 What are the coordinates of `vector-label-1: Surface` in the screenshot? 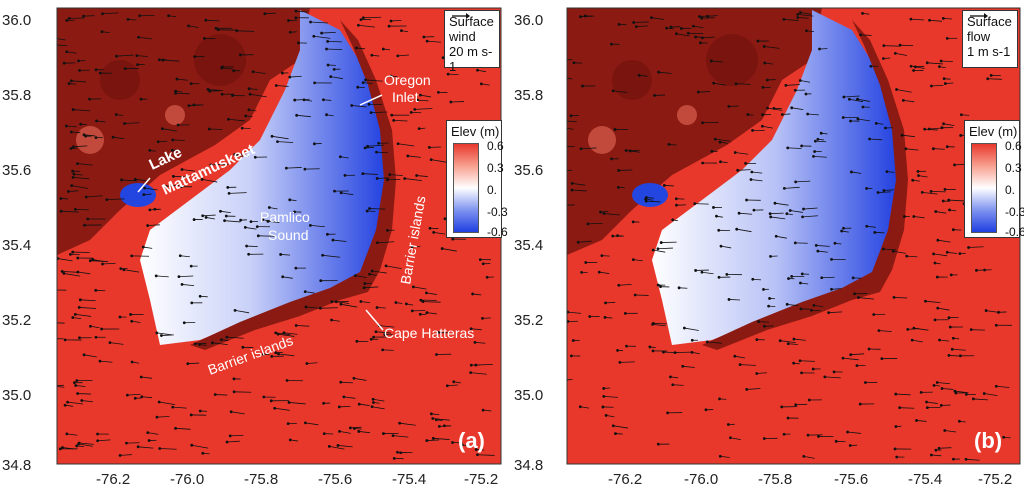 It's located at (471, 21).